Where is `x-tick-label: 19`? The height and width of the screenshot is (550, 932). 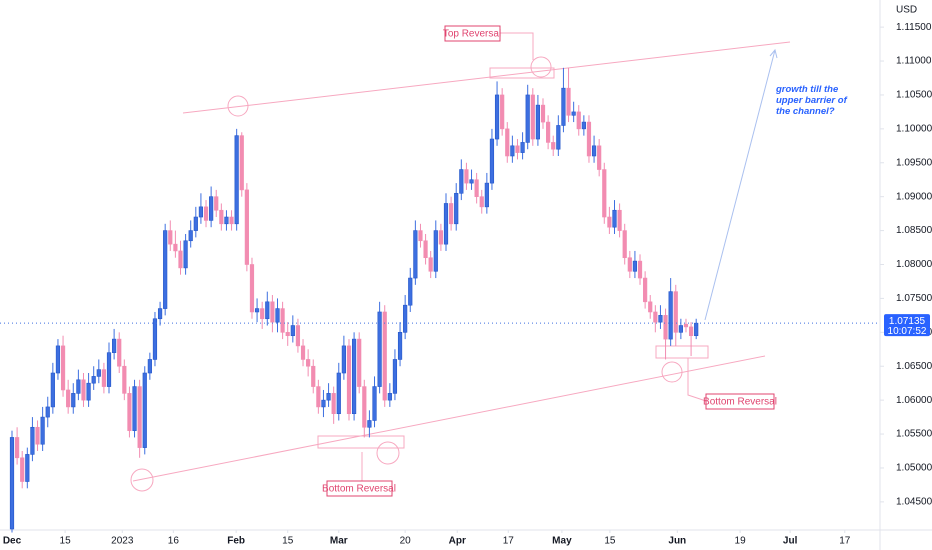
x-tick-label: 19 is located at coordinates (741, 541).